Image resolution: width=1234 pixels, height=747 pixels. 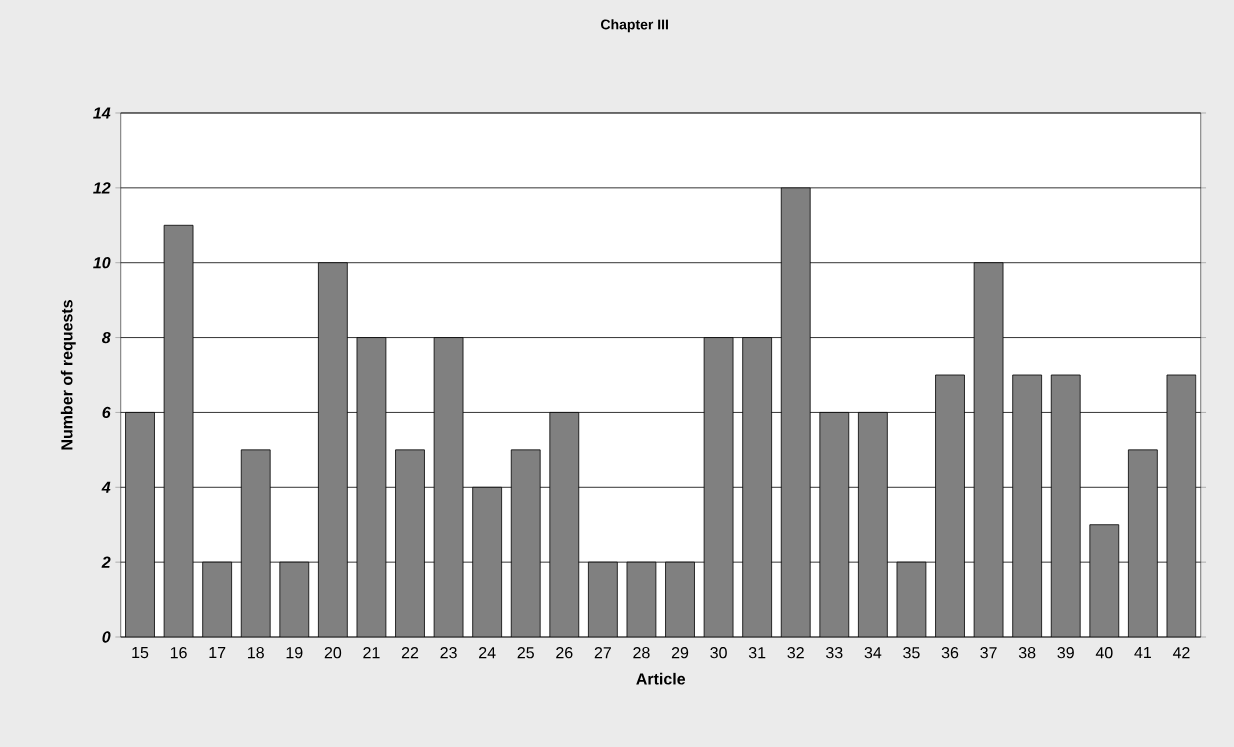 What do you see at coordinates (1181, 653) in the screenshot?
I see `x-tick-label: 42` at bounding box center [1181, 653].